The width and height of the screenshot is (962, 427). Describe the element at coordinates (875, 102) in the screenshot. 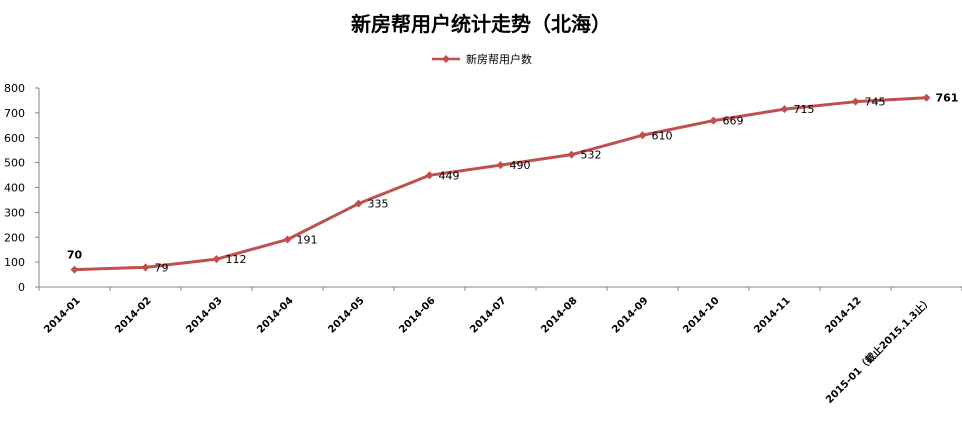

I see `data-label: 745` at that location.